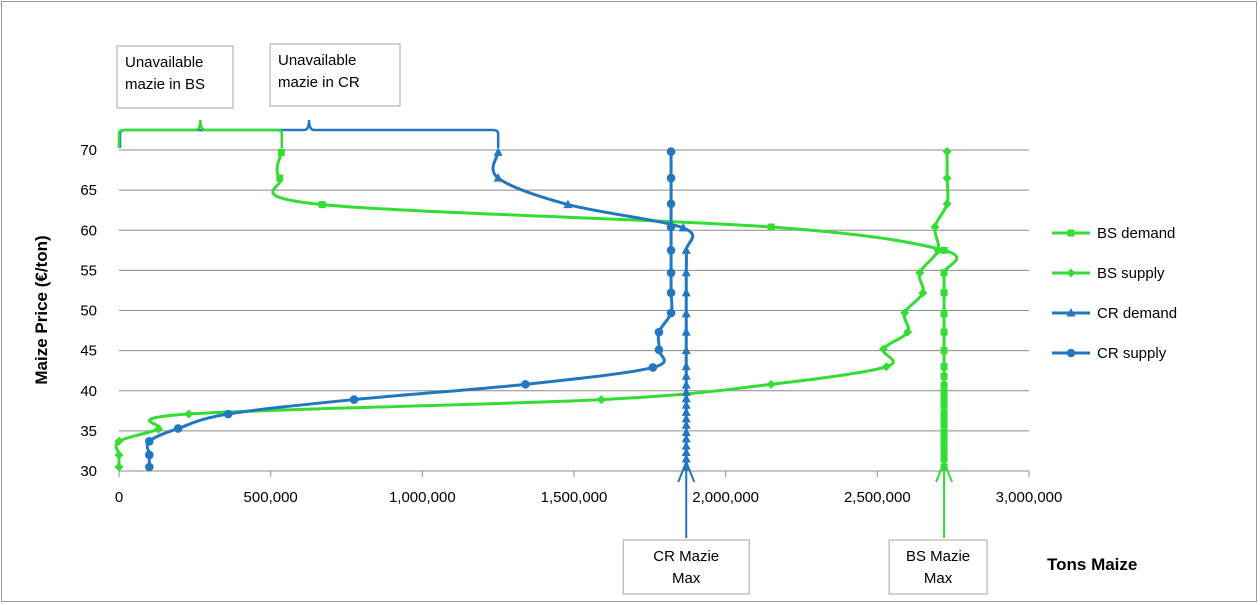 The width and height of the screenshot is (1260, 605). I want to click on annotation-cr-max: CR Mazie Max, so click(686, 567).